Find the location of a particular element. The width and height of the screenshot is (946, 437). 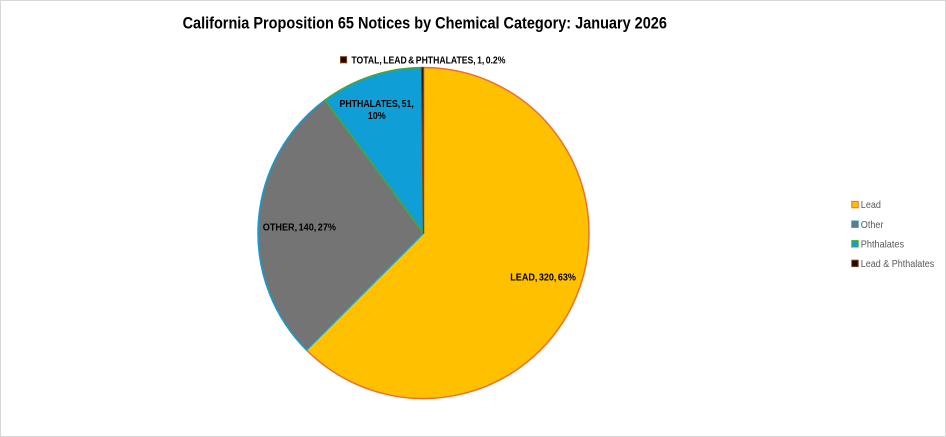

svg-text: LEAD, 320, 63% is located at coordinates (543, 278).